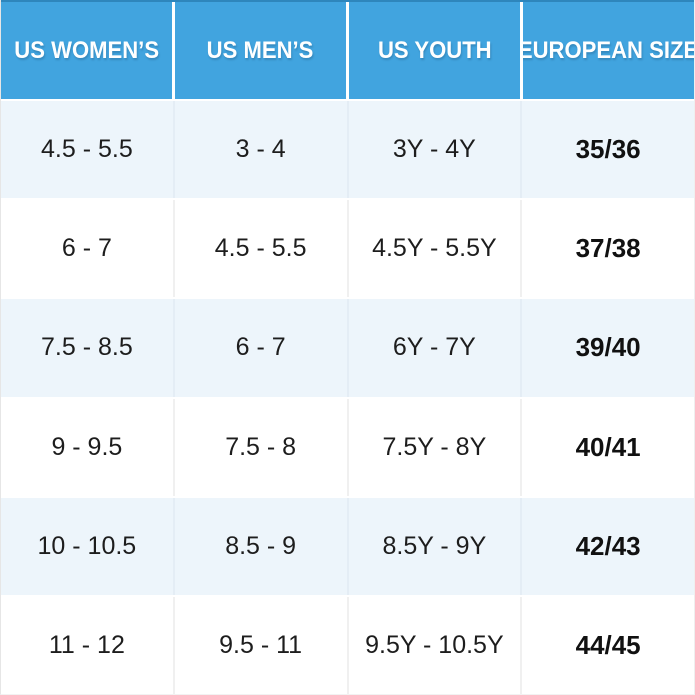  I want to click on cell-us-mens: 4.5 - 5.5, so click(259, 249).